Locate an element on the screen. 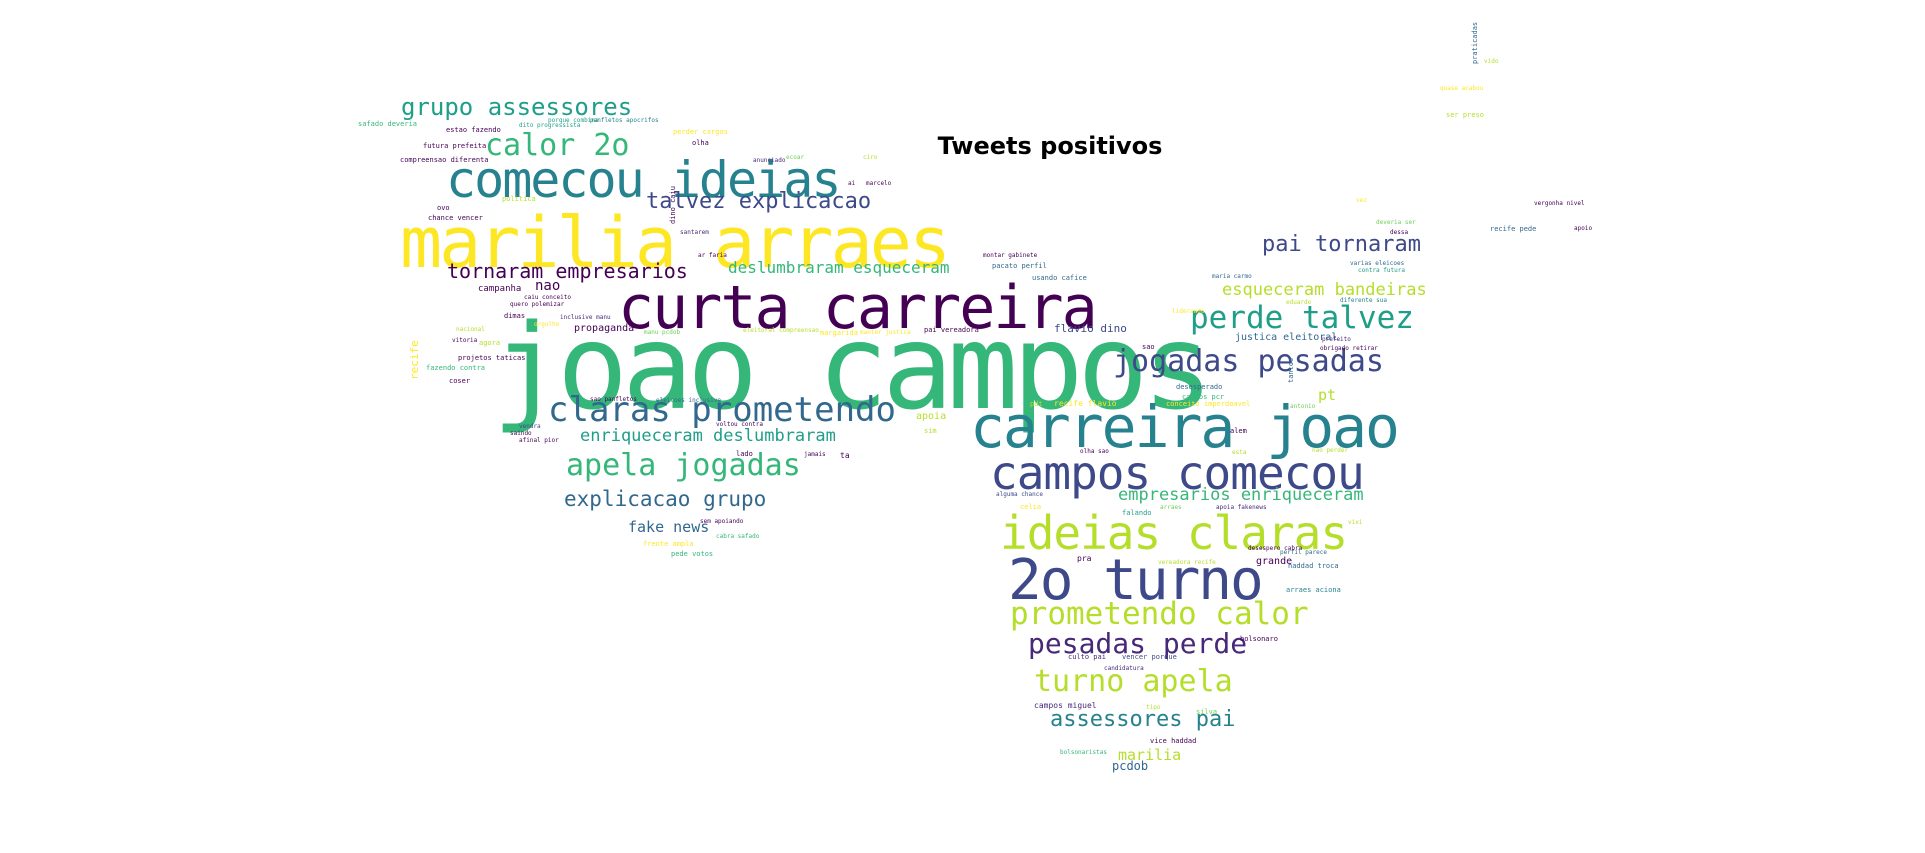 Image resolution: width=1925 pixels, height=853 pixels. word: afinal pior is located at coordinates (539, 440).